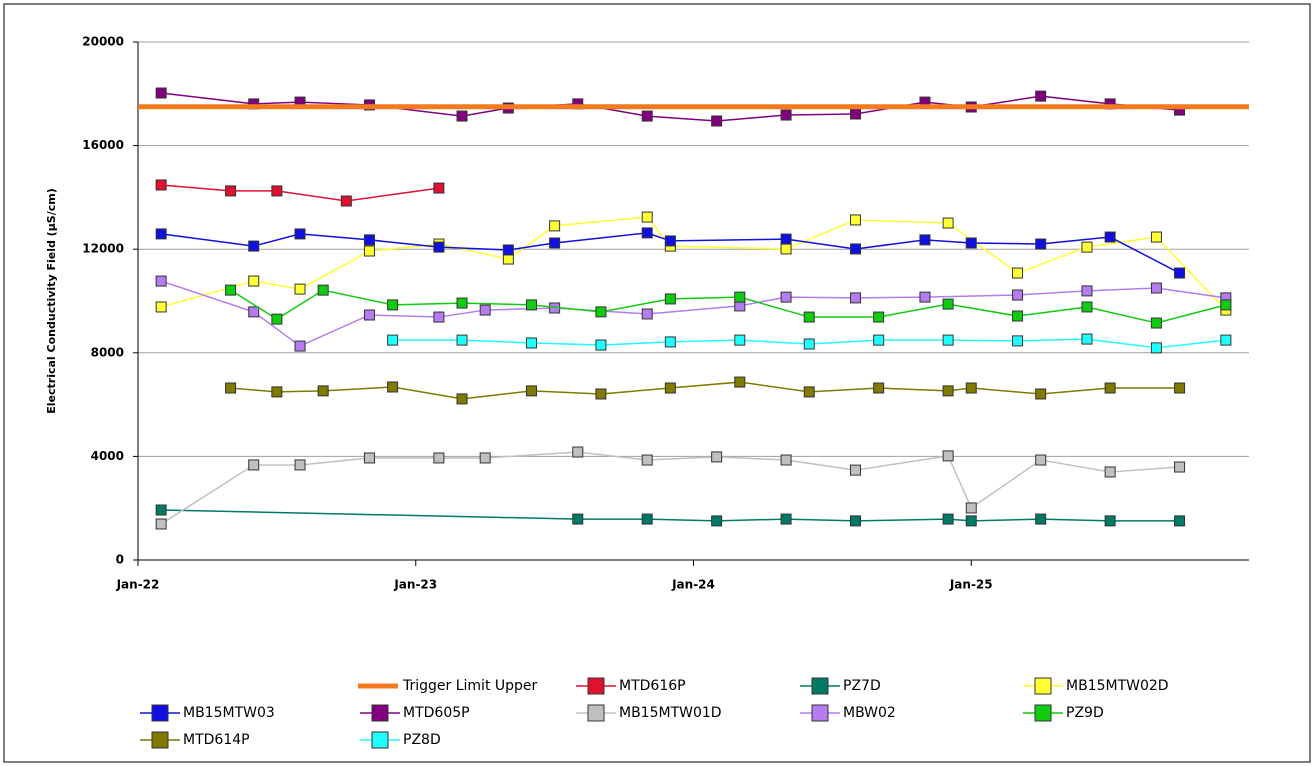  What do you see at coordinates (1117, 686) in the screenshot?
I see `legend-label: MB15MTW02D` at bounding box center [1117, 686].